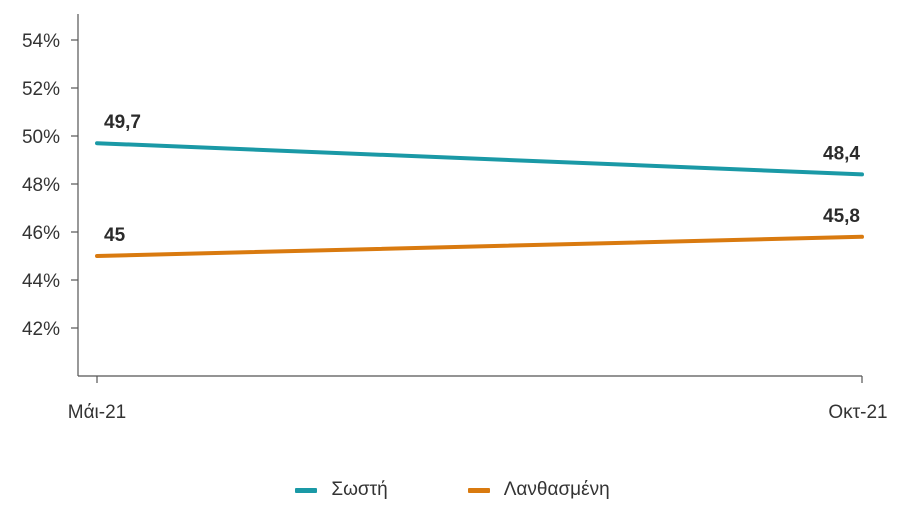 The image size is (905, 505). I want to click on y-tick-label: 50%, so click(41, 137).